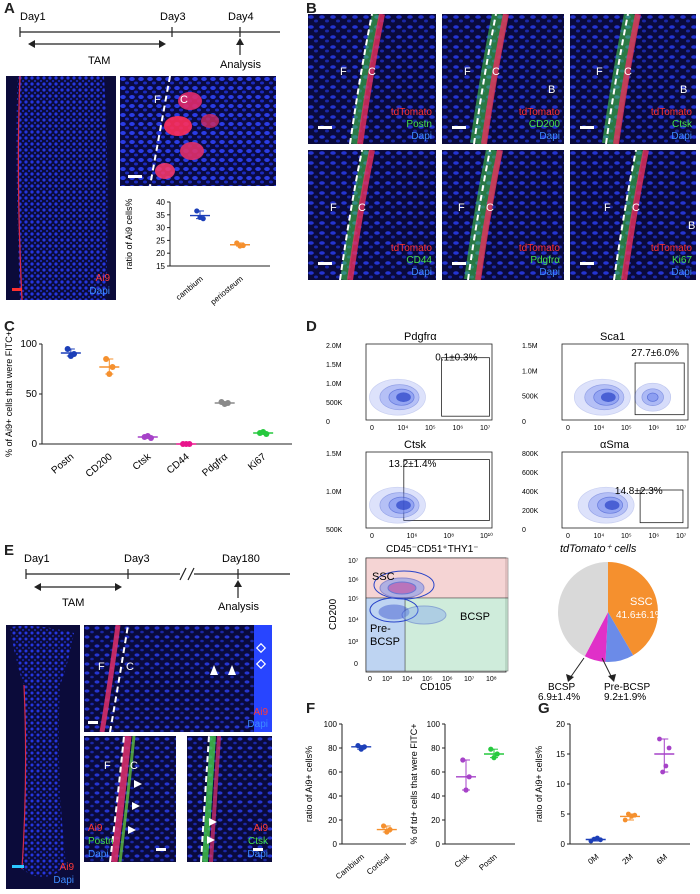 Image resolution: width=700 pixels, height=894 pixels. Describe the element at coordinates (530, 473) in the screenshot. I see `ytick: 600K` at that location.